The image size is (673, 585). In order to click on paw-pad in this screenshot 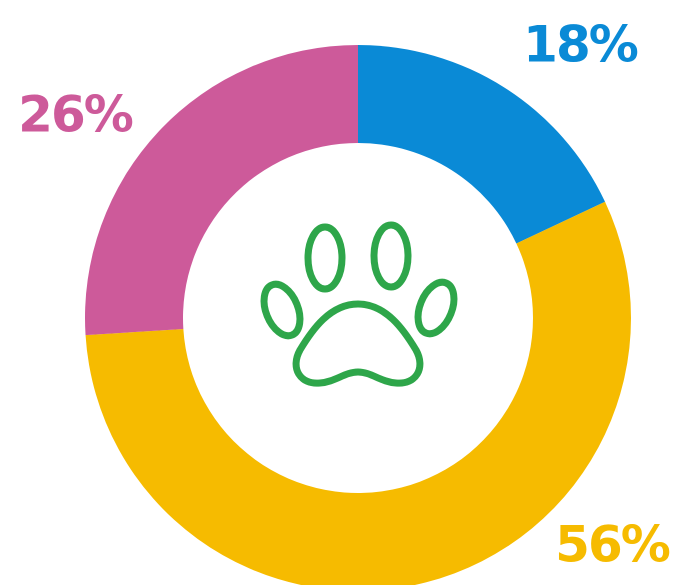, I will do `click(358, 343)`.